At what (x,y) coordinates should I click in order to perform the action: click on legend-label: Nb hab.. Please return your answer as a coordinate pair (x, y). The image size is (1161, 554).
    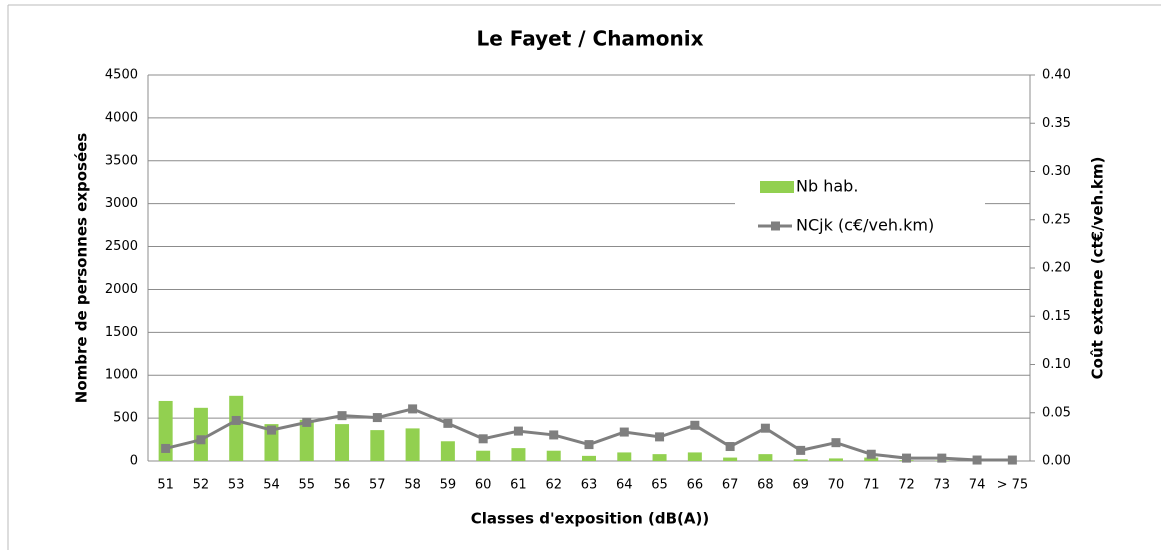
    Looking at the image, I should click on (827, 186).